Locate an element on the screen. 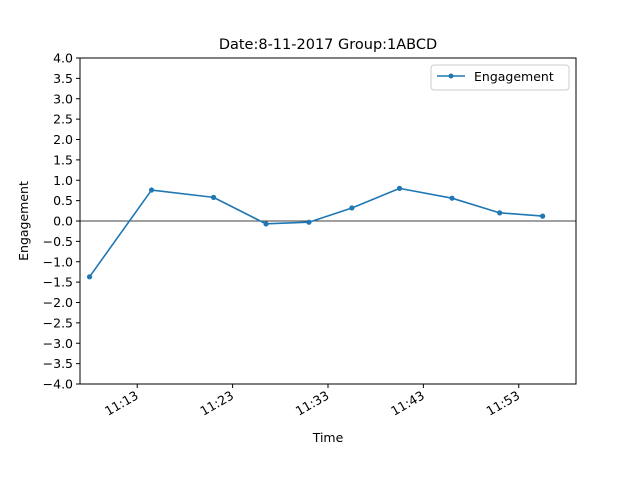  chart-title: Date:8-11-2017 Group:1ABCD is located at coordinates (328, 45).